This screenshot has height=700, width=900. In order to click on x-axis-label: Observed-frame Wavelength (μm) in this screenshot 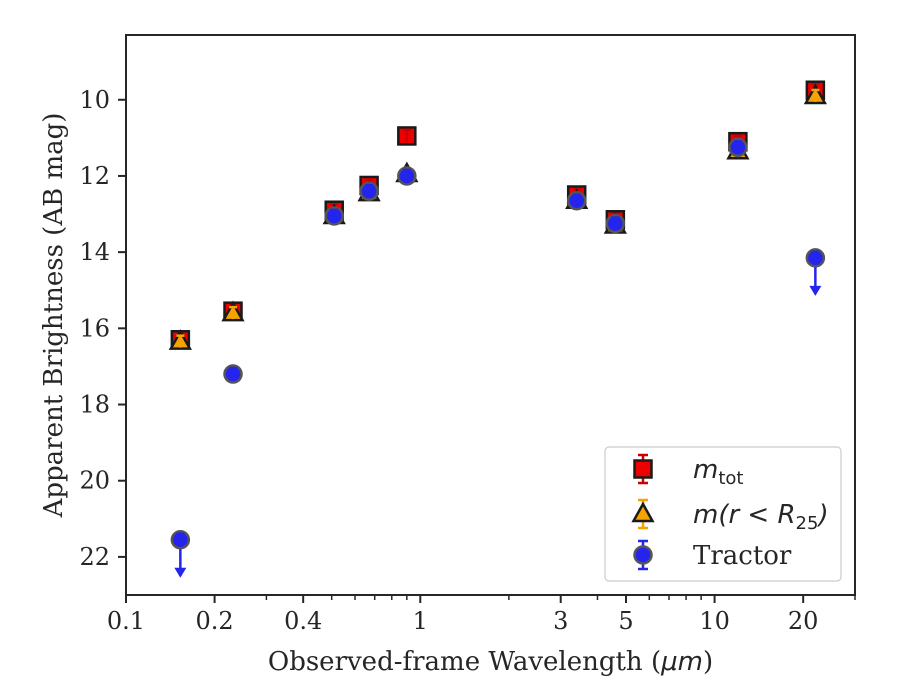, I will do `click(490, 662)`.